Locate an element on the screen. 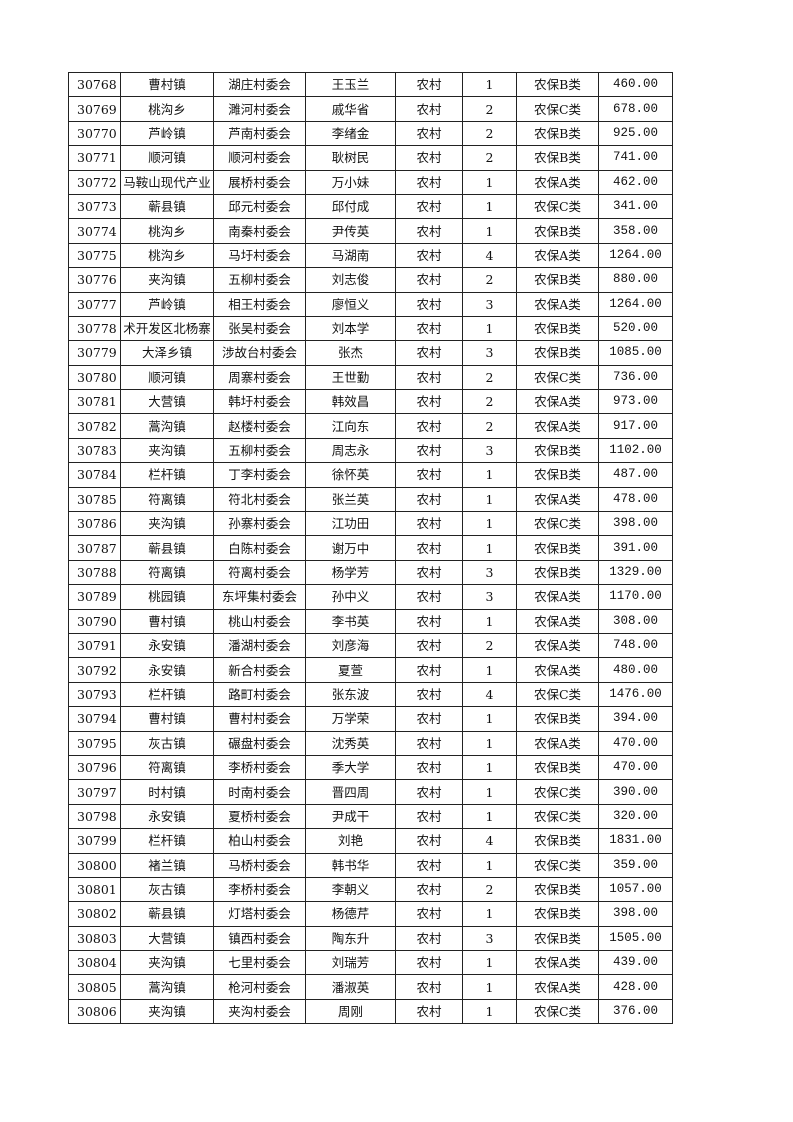 The image size is (793, 1122). record-id-cell: 30771 is located at coordinates (94, 158).